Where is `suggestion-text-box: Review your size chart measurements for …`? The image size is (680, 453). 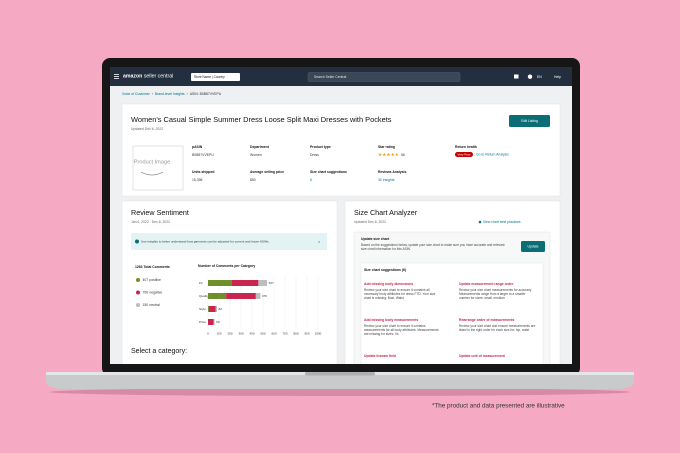
suggestion-text-box: Review your size chart measurements for … is located at coordinates (495, 294).